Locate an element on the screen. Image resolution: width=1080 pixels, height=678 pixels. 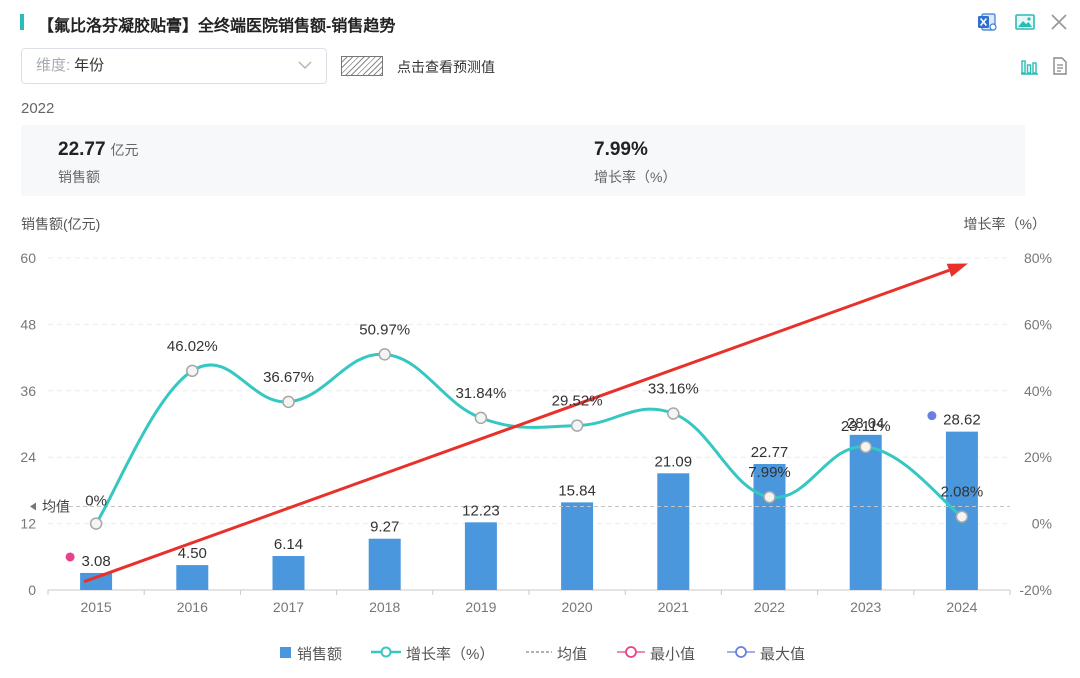
legend-line-swatch-icon is located at coordinates (386, 652).